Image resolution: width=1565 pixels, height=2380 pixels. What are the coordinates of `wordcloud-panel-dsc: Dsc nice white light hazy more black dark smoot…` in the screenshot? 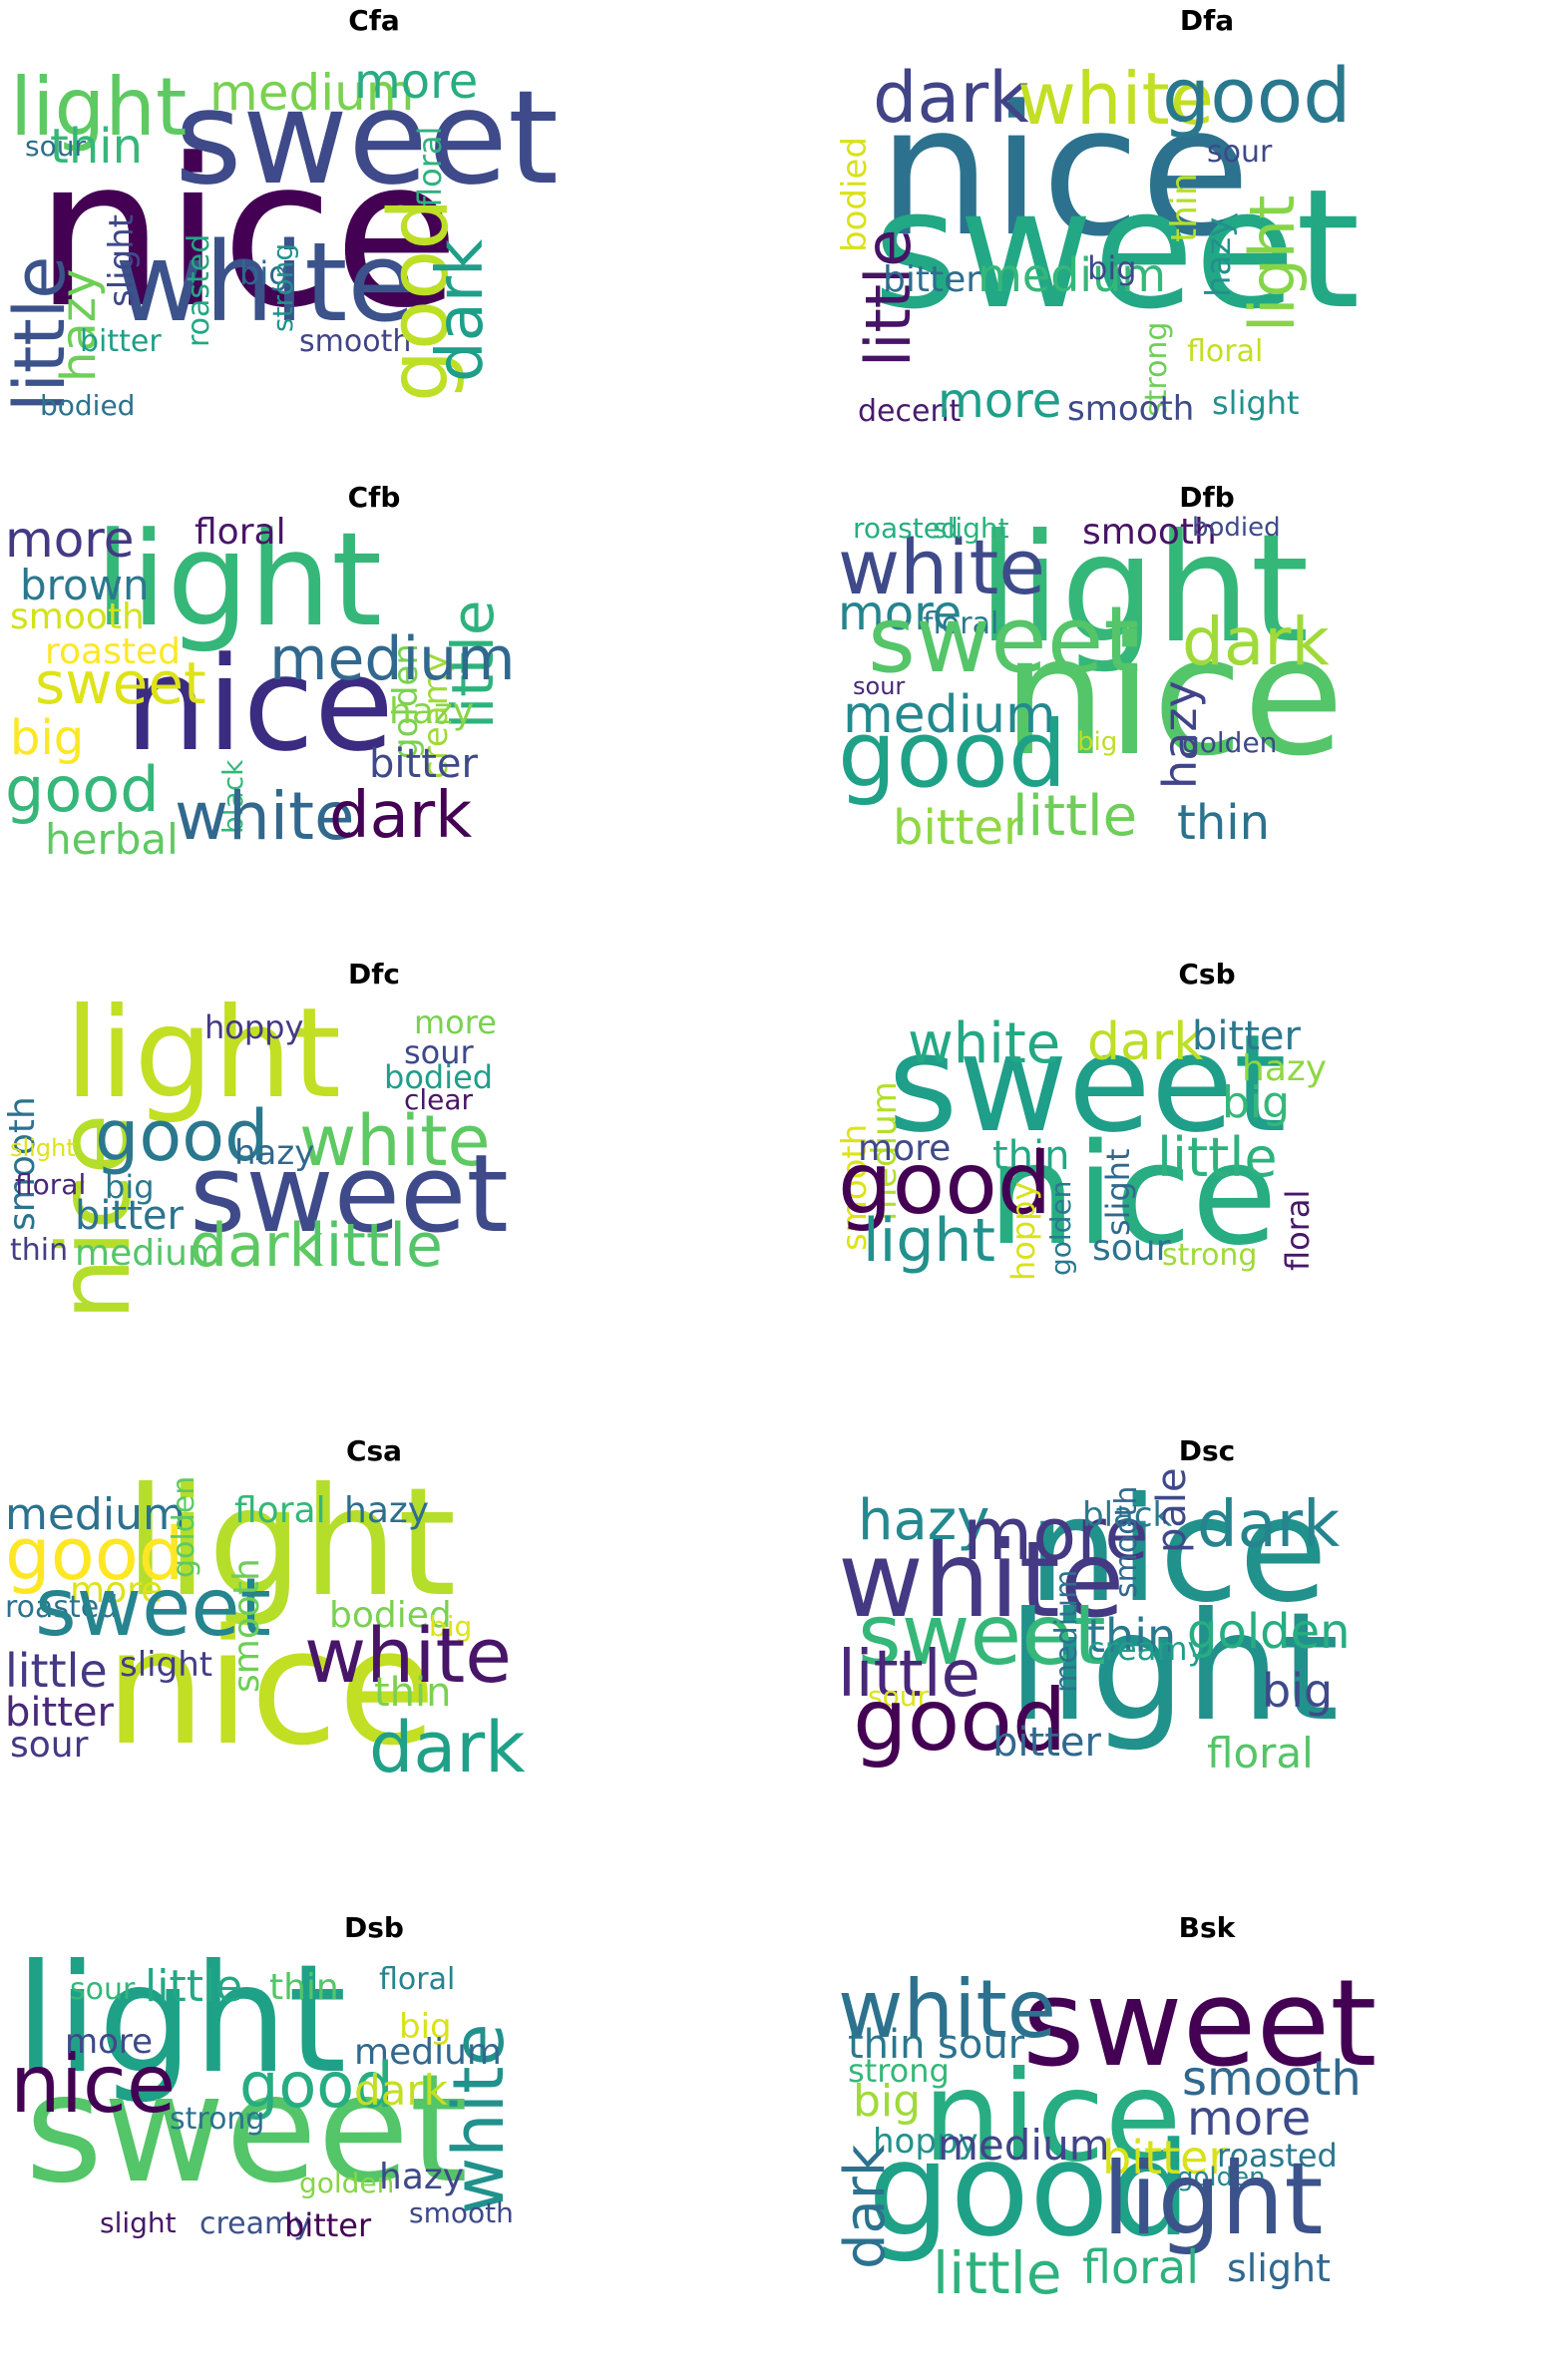 It's located at (1201, 1668).